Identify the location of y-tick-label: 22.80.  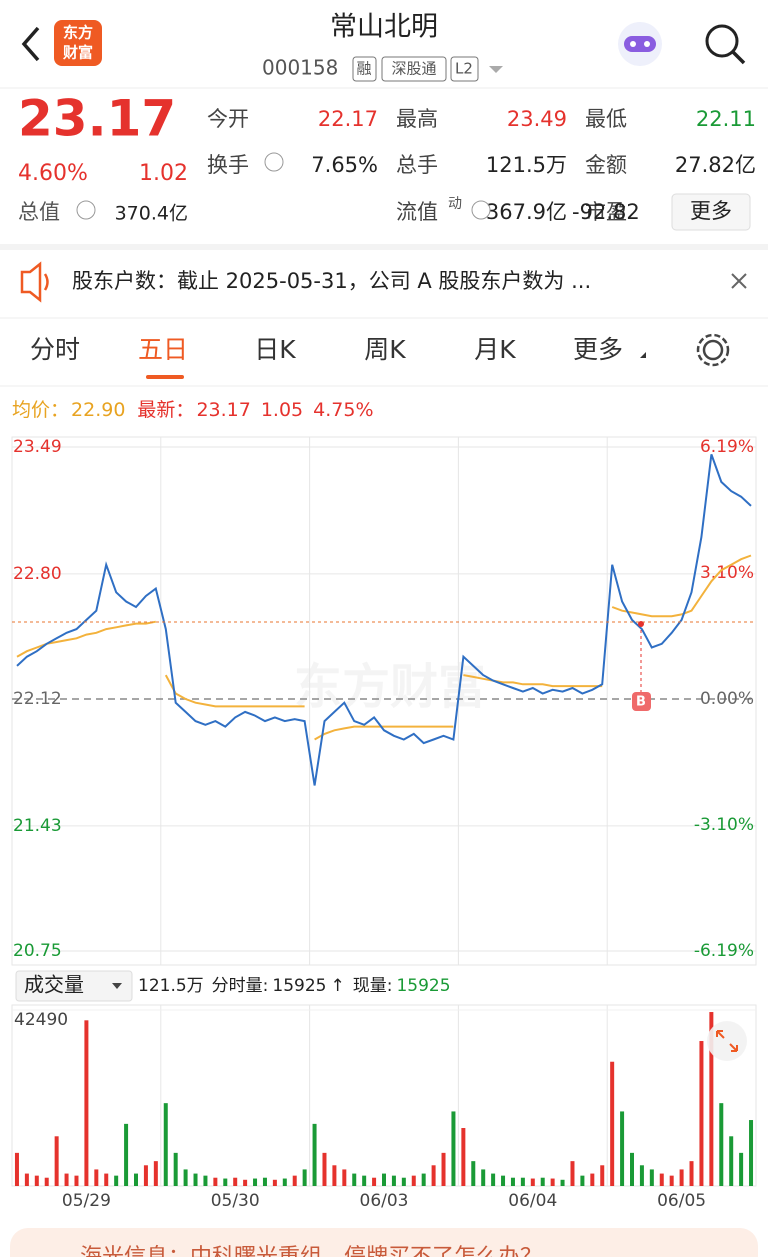
(37, 574).